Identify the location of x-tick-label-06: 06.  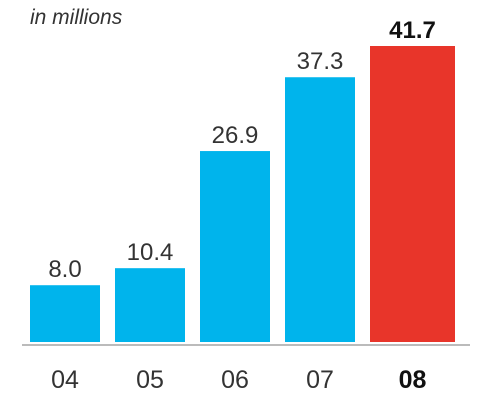
(235, 380).